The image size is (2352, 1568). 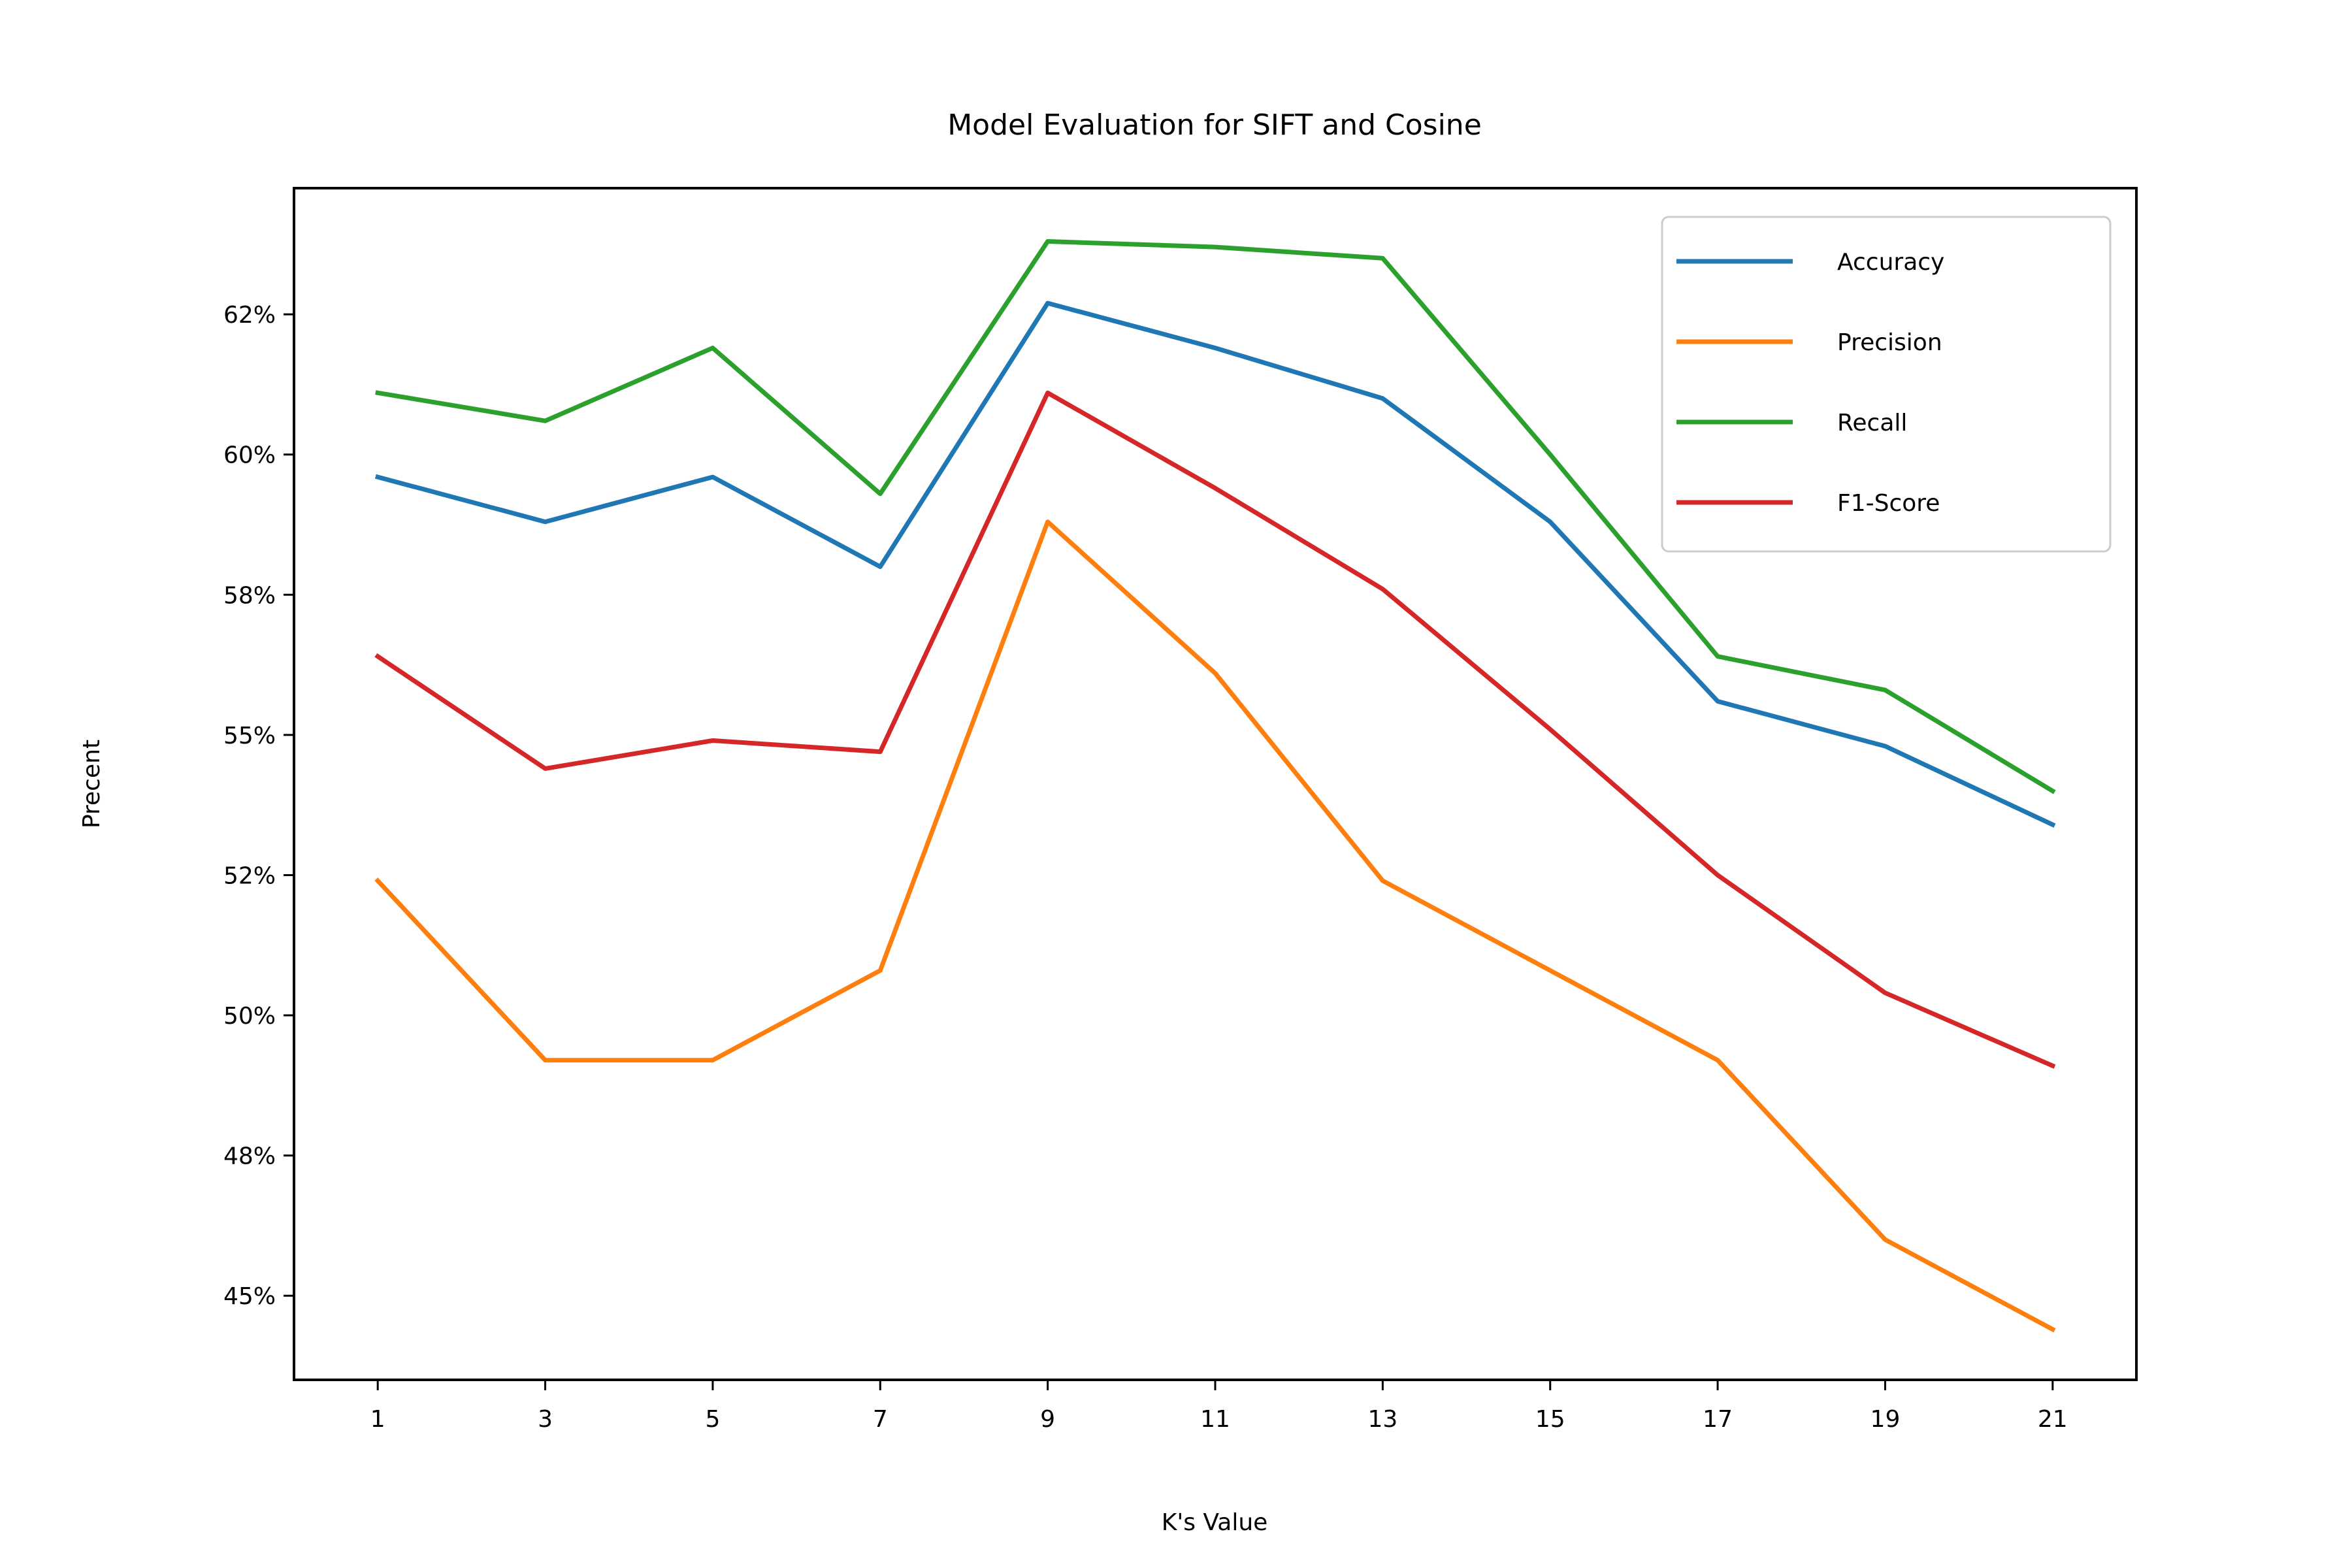 What do you see at coordinates (712, 1419) in the screenshot?
I see `x-tick-label: 5` at bounding box center [712, 1419].